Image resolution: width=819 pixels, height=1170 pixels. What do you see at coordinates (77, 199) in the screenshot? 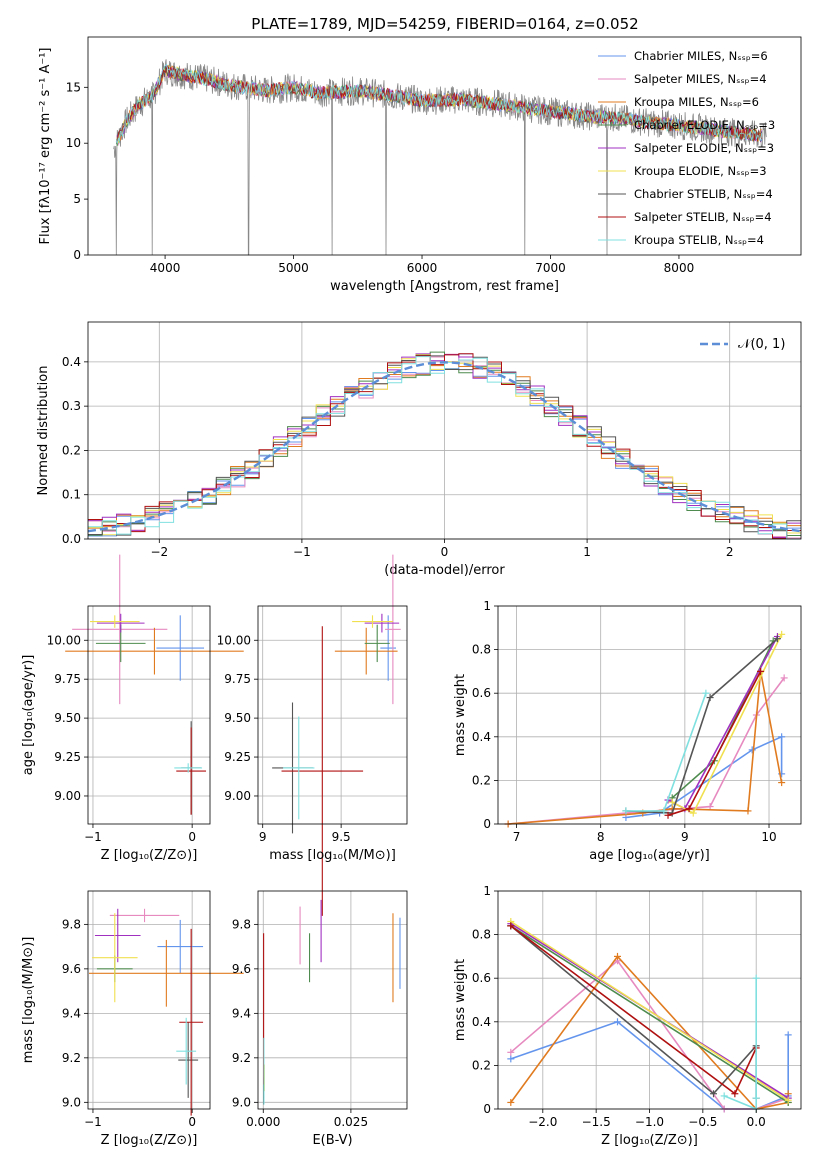
I see `y-tick-label: 5` at bounding box center [77, 199].